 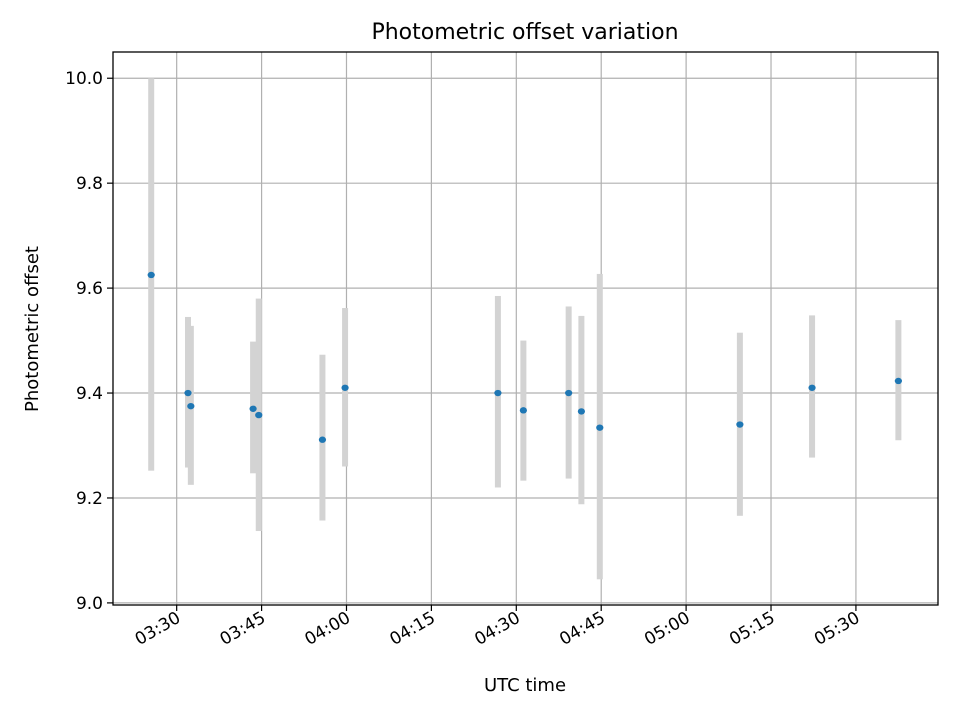 What do you see at coordinates (84, 79) in the screenshot?
I see `y-tick-label: 10.0` at bounding box center [84, 79].